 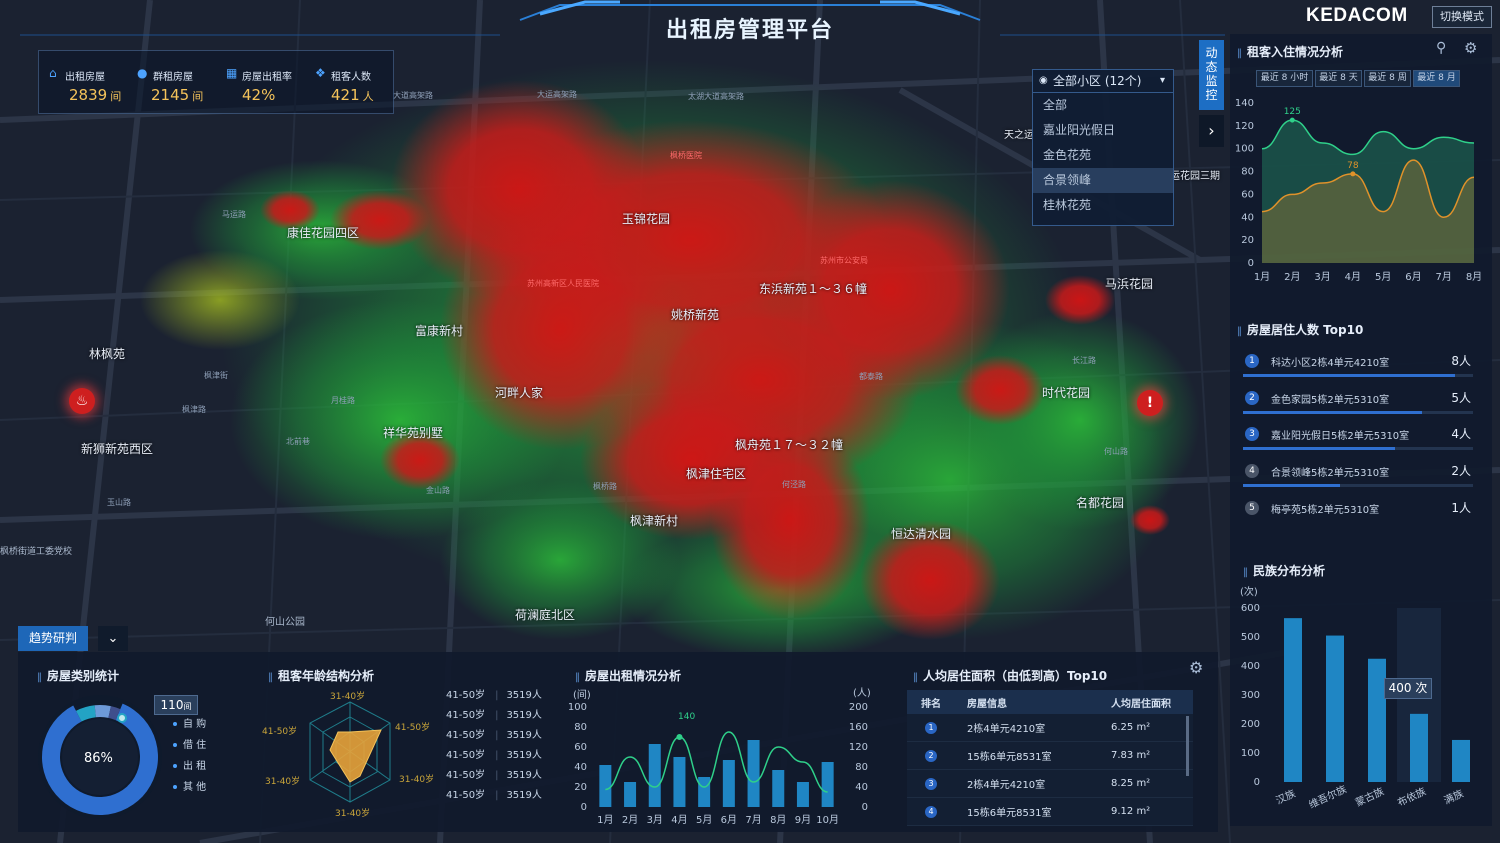 I want to click on table-scrollbar, so click(x=1187, y=746).